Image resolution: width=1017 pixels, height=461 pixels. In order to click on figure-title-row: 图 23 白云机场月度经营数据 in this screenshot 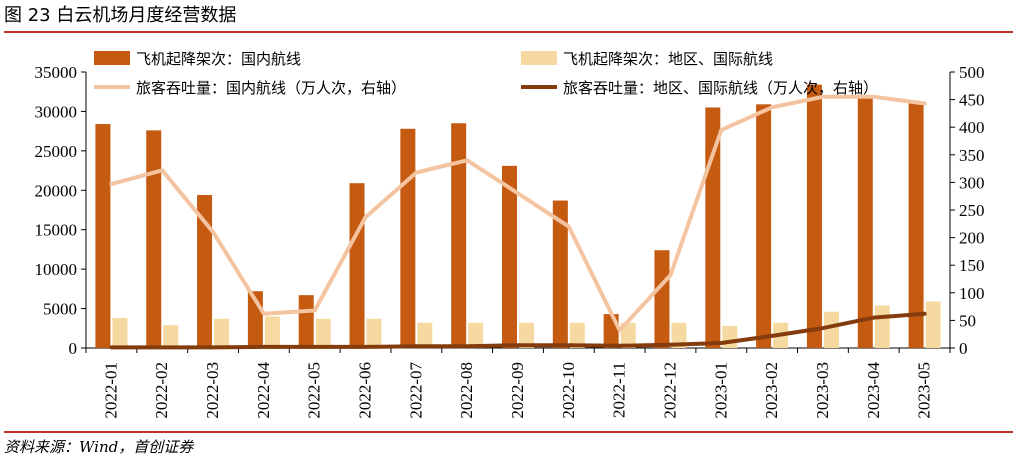, I will do `click(508, 16)`.